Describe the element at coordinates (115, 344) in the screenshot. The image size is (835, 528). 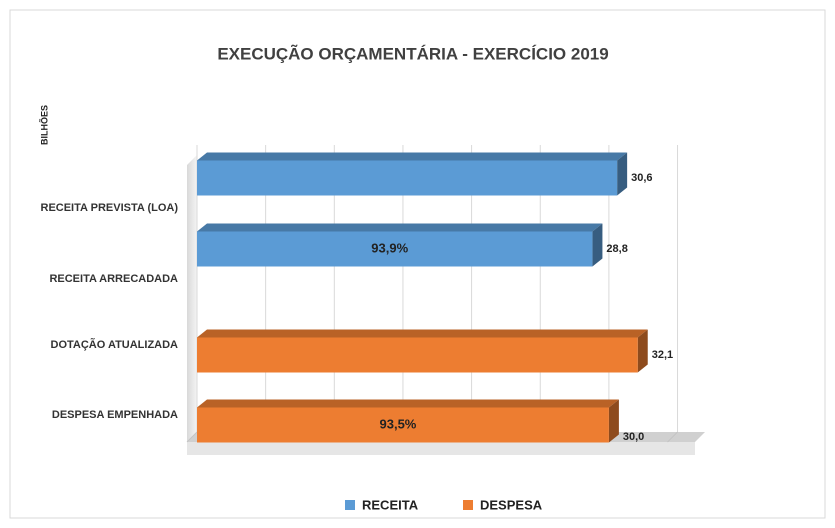
I see `category-label: DOTAÇÃO ATUALIZADA` at that location.